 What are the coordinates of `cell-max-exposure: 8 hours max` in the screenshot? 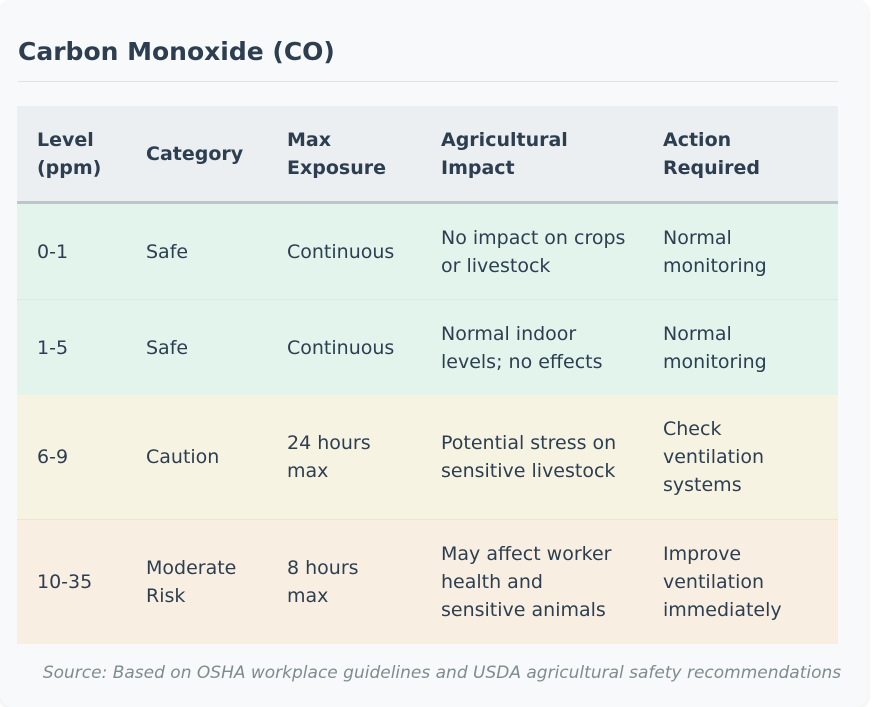 It's located at (344, 581).